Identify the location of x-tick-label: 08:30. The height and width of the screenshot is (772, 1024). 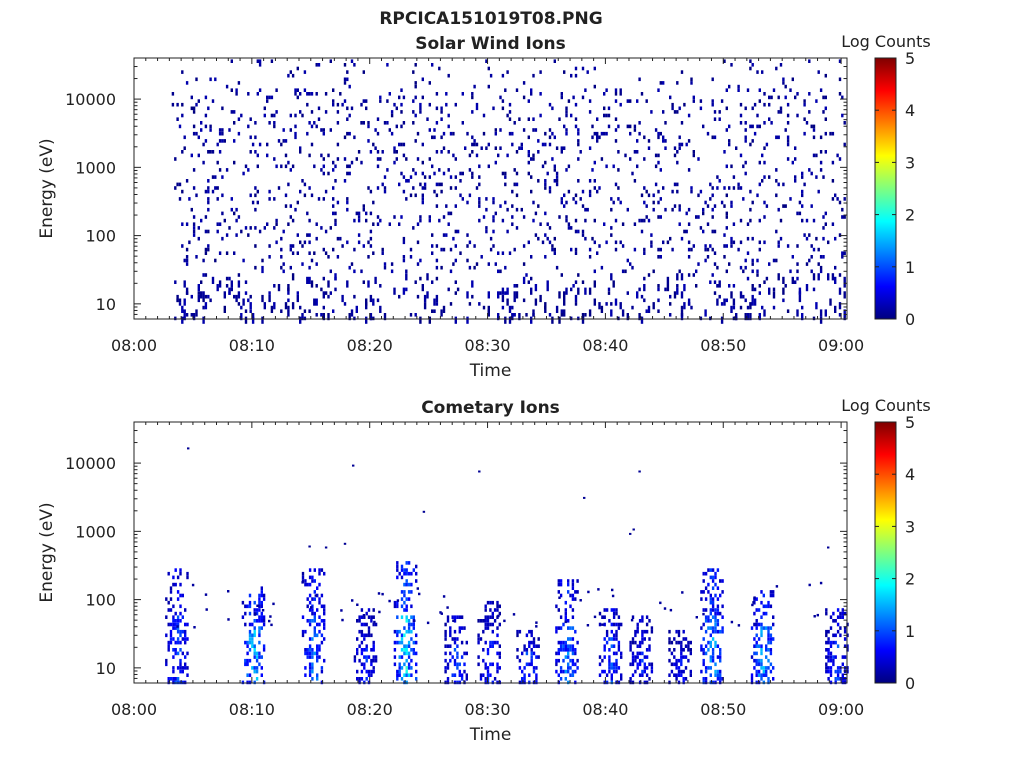
(487, 345).